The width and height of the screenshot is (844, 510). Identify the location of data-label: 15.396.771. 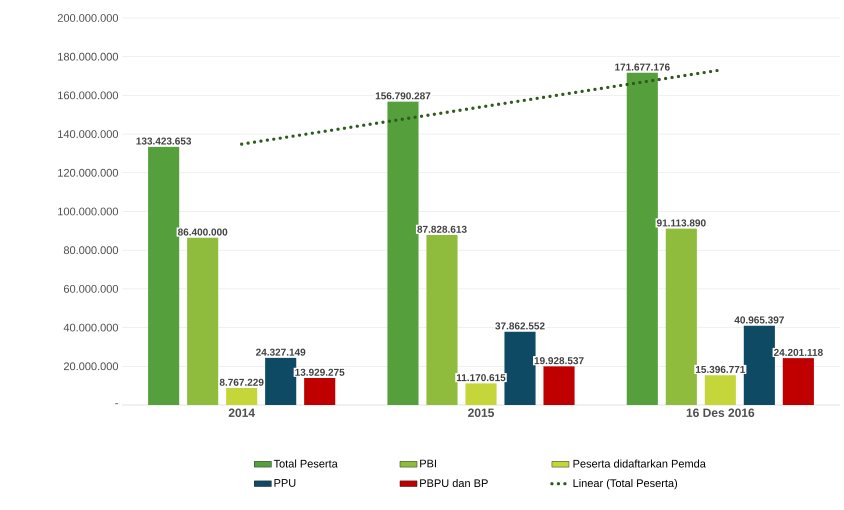
(721, 369).